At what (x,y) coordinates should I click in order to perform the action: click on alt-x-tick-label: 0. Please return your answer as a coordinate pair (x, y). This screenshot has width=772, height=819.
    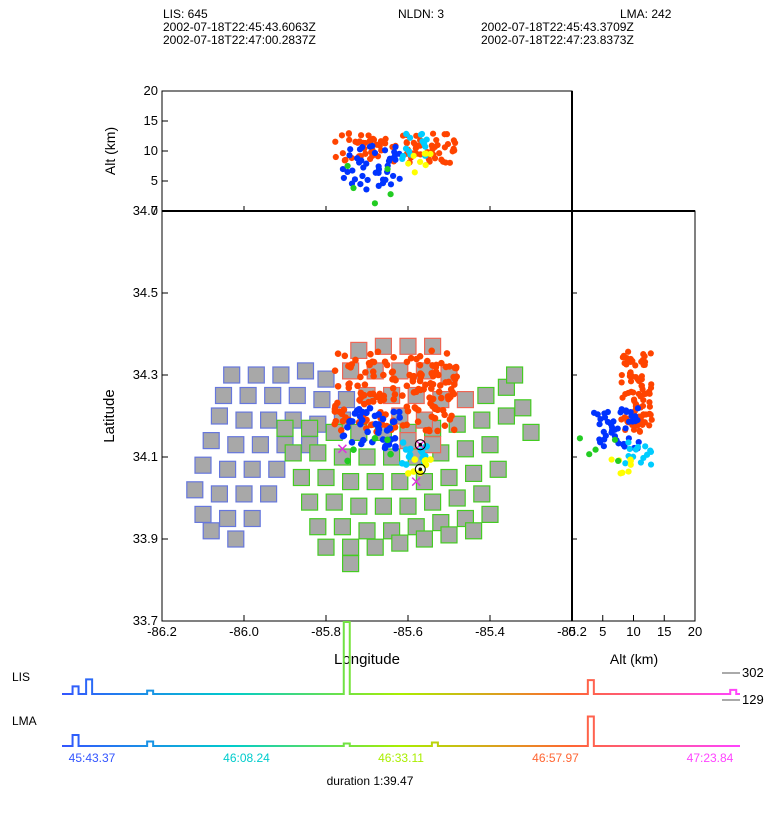
    Looking at the image, I should click on (571, 631).